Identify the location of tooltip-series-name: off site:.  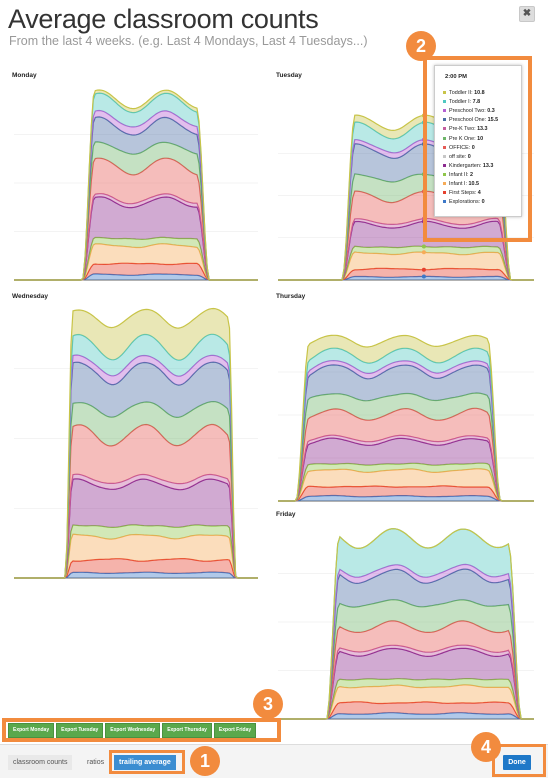
(458, 156).